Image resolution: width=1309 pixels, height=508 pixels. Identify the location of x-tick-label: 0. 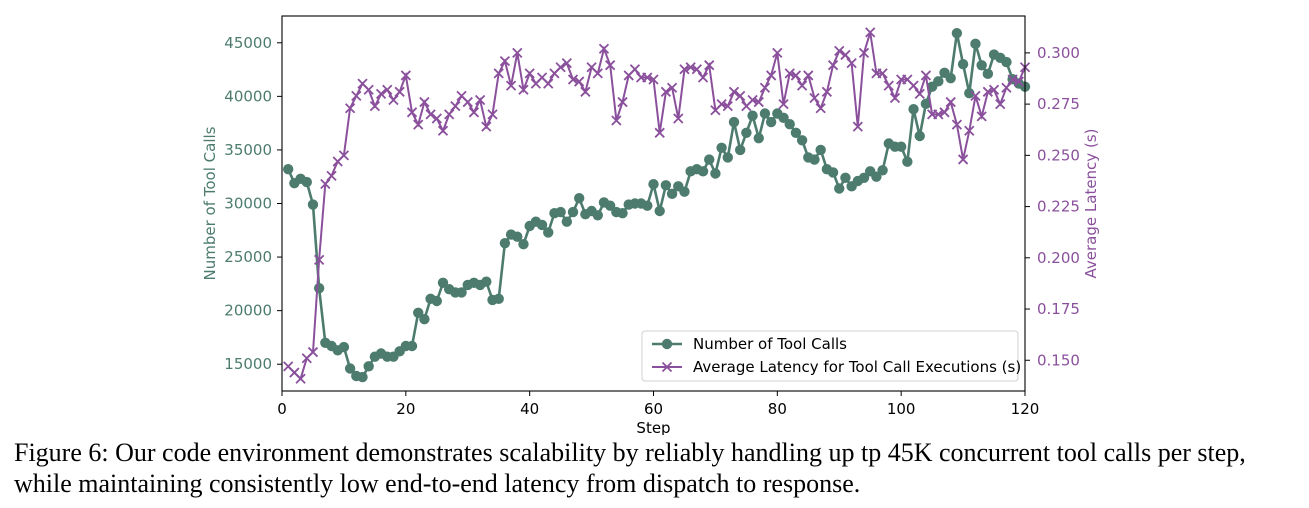
(282, 409).